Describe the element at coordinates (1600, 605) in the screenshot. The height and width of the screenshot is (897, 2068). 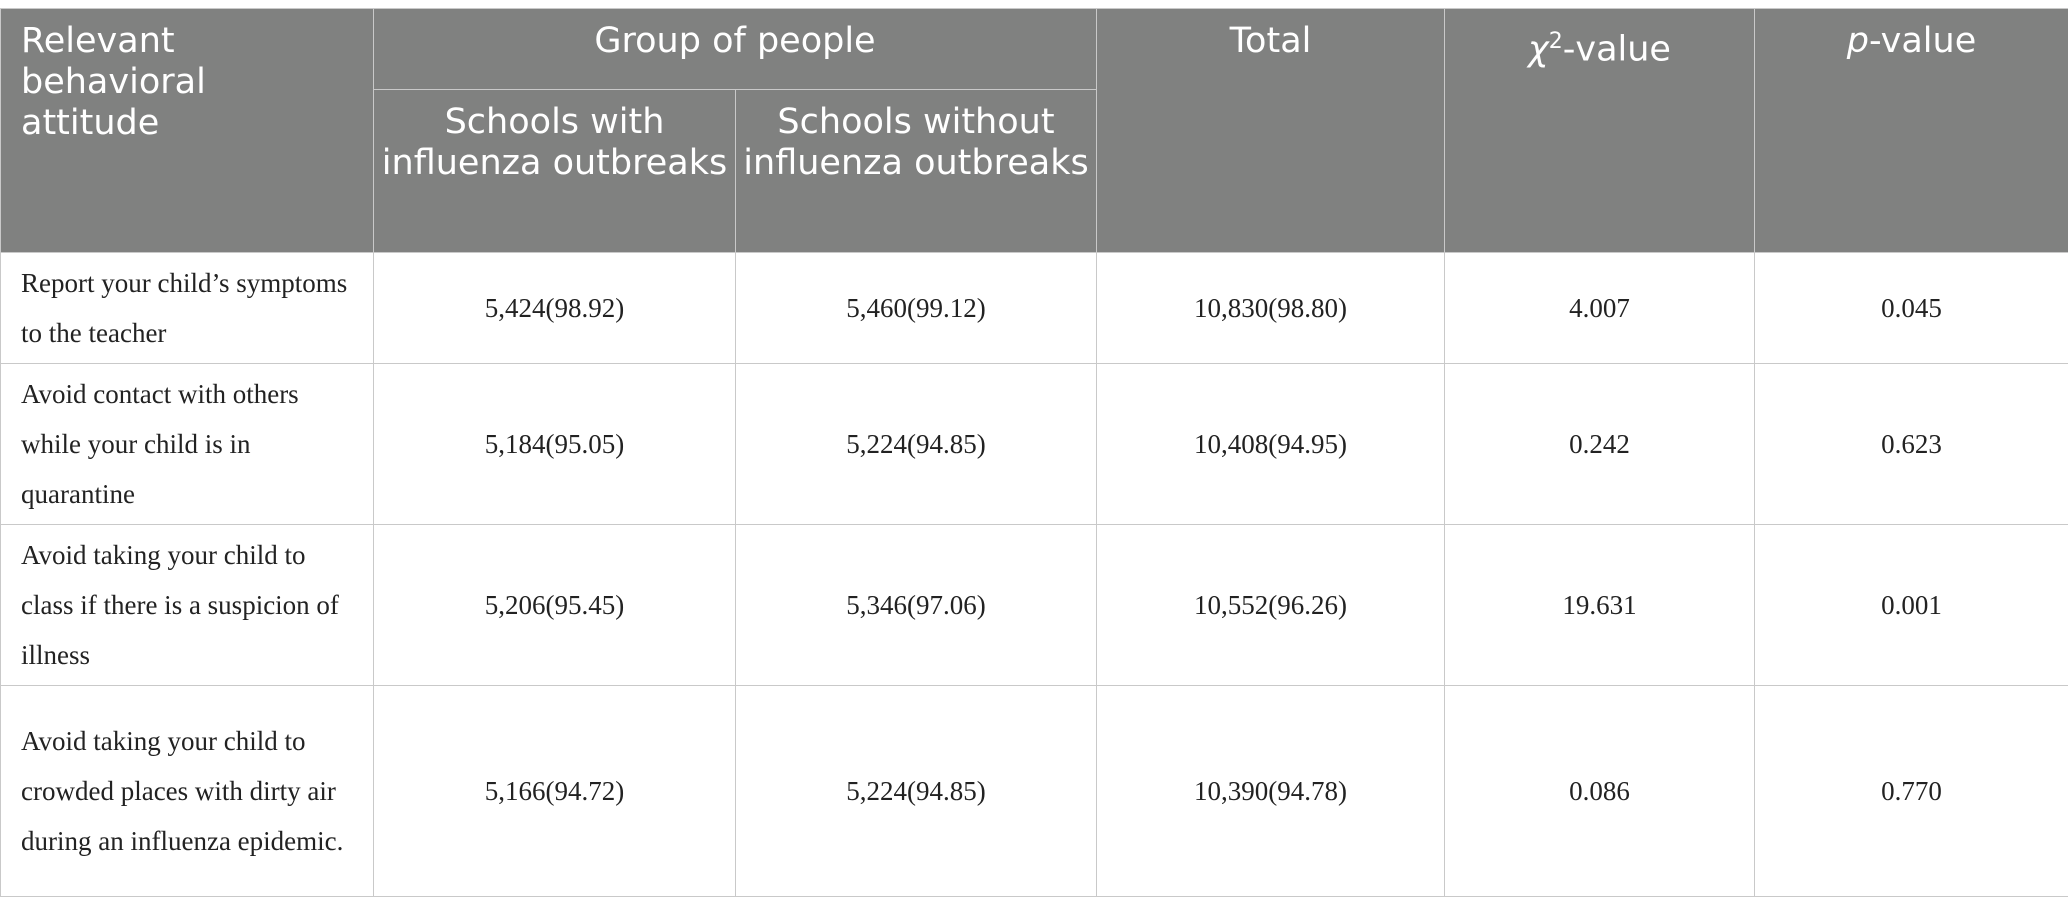
I see `cell-chi-square: 19.631` at that location.